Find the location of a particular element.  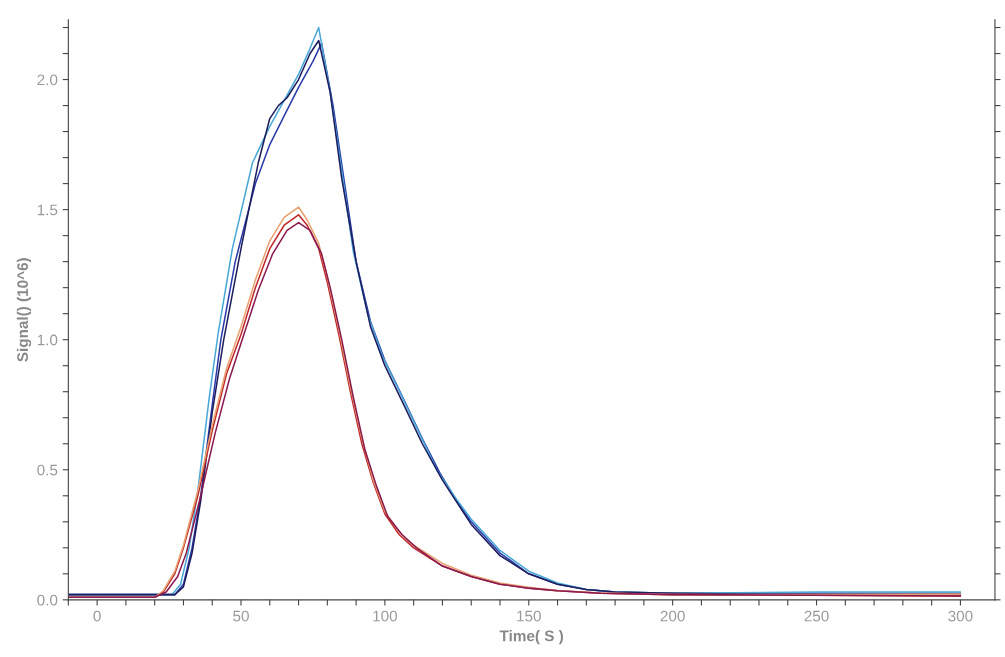

y-tick-label: 2.0 is located at coordinates (47, 80).